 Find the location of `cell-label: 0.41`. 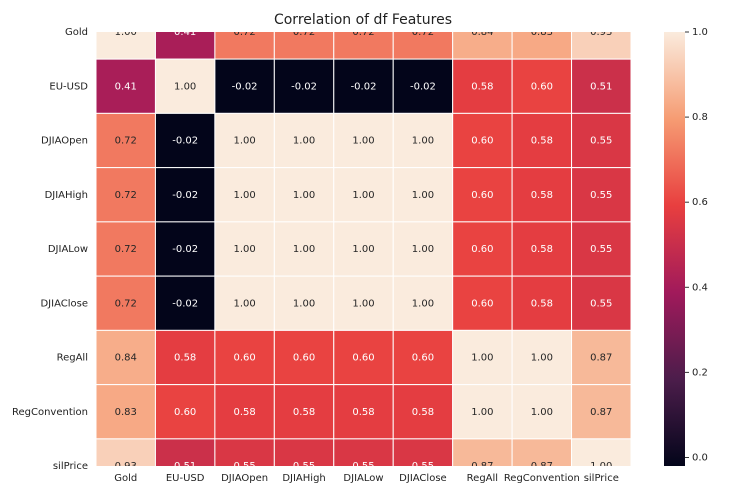

cell-label: 0.41 is located at coordinates (185, 32).